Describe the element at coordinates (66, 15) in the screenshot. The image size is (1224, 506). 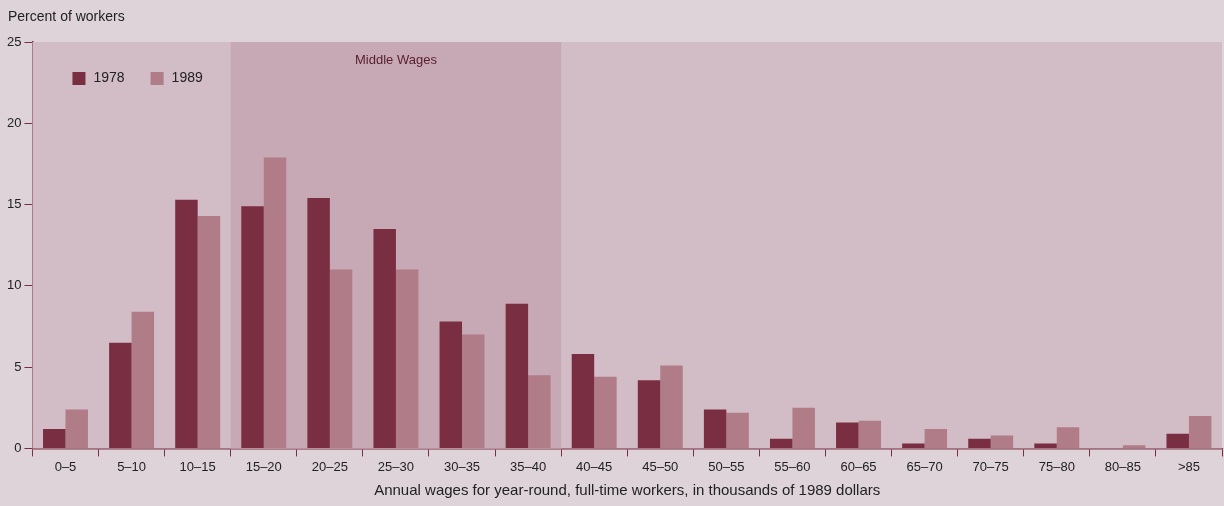
I see `y-axis-title: Percent of workers` at that location.